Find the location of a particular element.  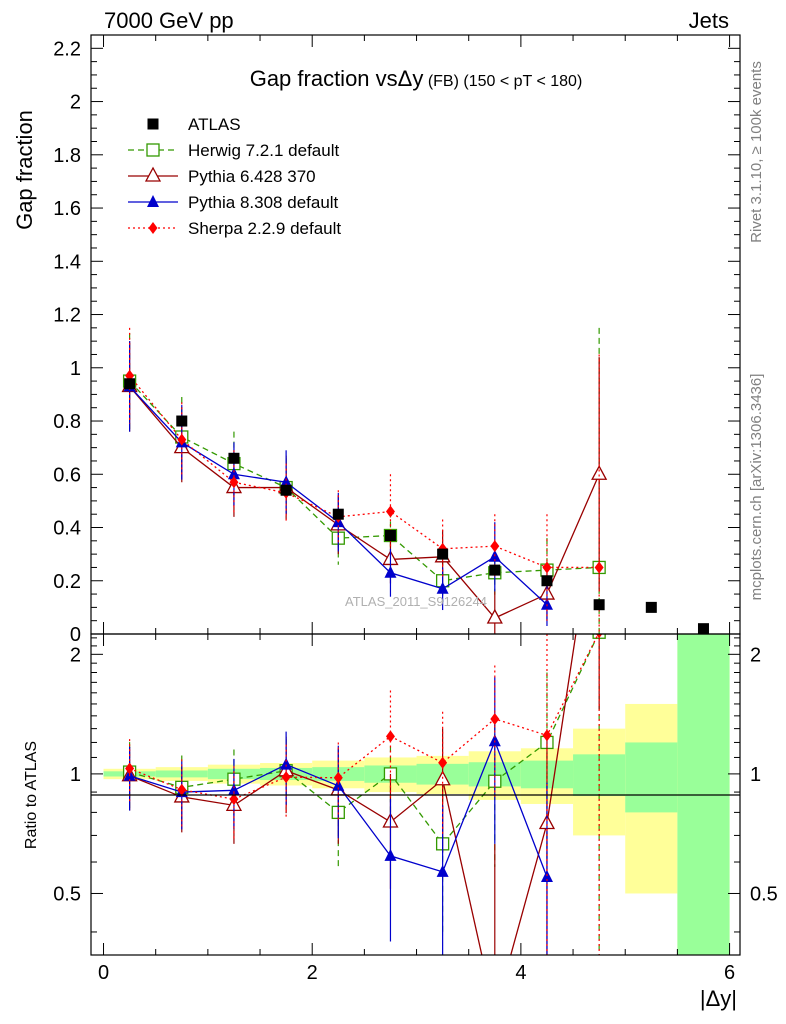

rivet-label: Rivet 3.1.10, ≥ 100k events is located at coordinates (756, 152).